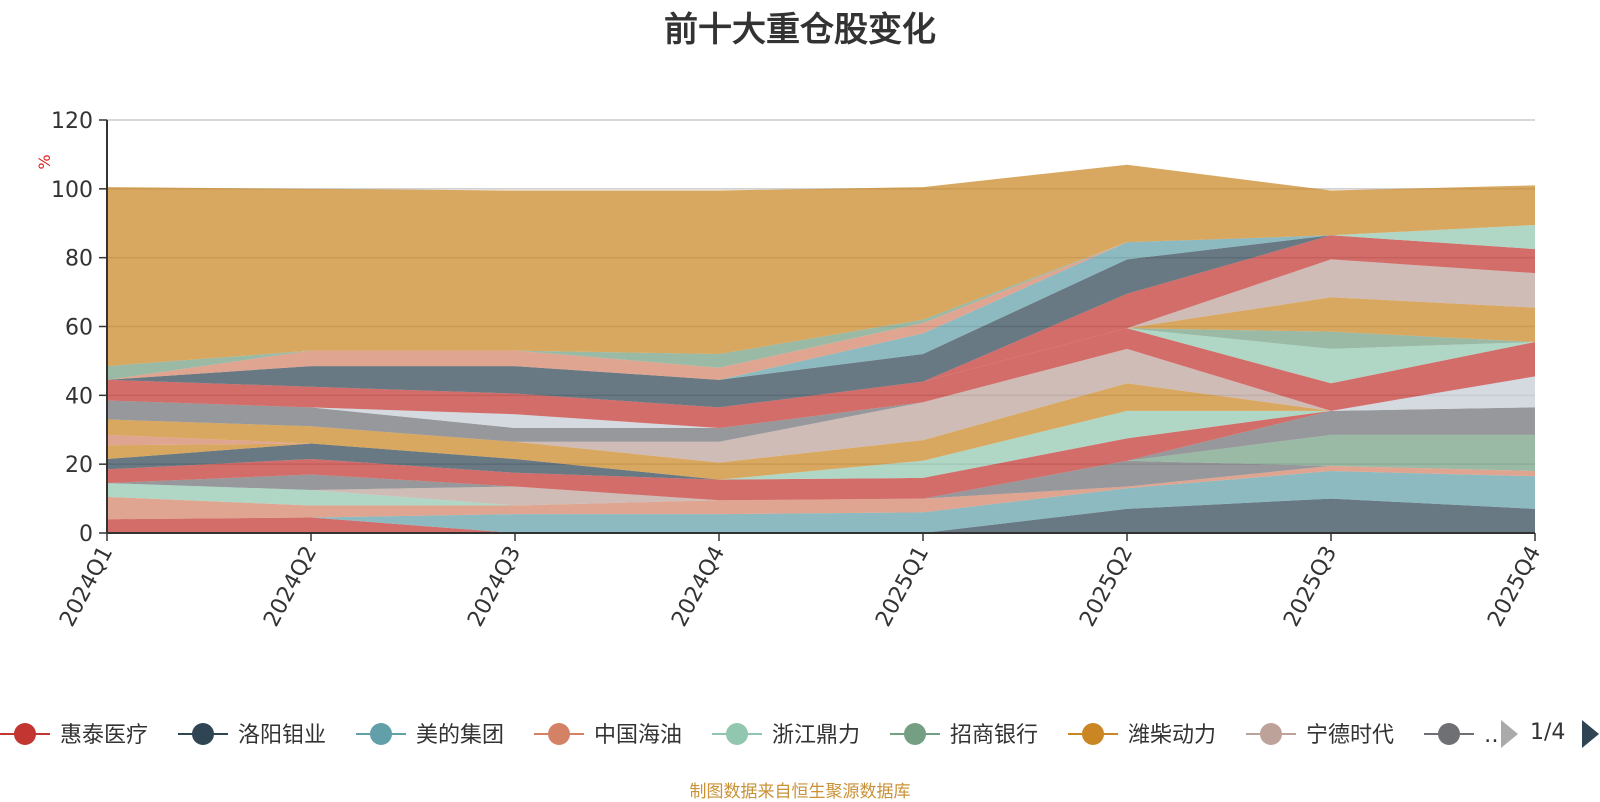 This screenshot has width=1600, height=802. Describe the element at coordinates (994, 735) in the screenshot. I see `legend-label: 招商银行` at that location.